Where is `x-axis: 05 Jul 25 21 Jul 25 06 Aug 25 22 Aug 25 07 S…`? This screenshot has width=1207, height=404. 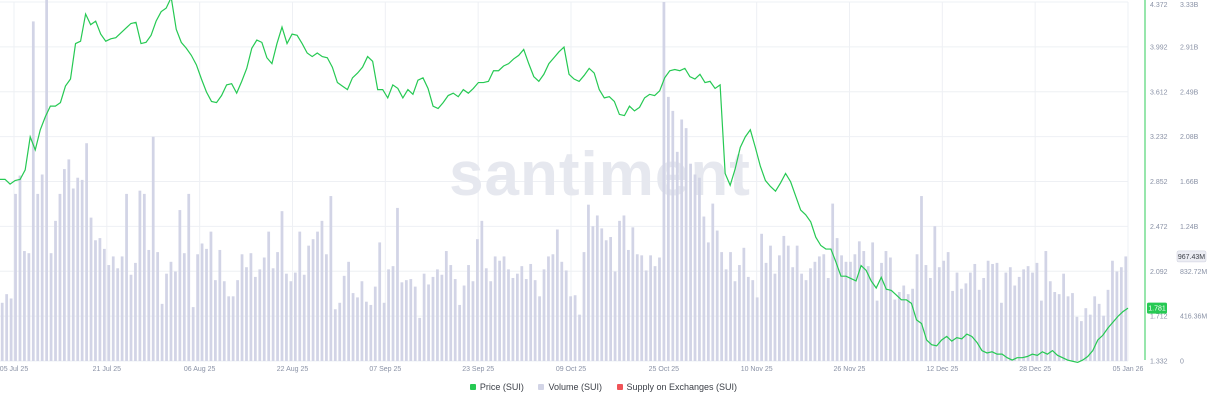
x-axis: 05 Jul 25 21 Jul 25 06 Aug 25 22 Aug 25 07 S… is located at coordinates (571, 369).